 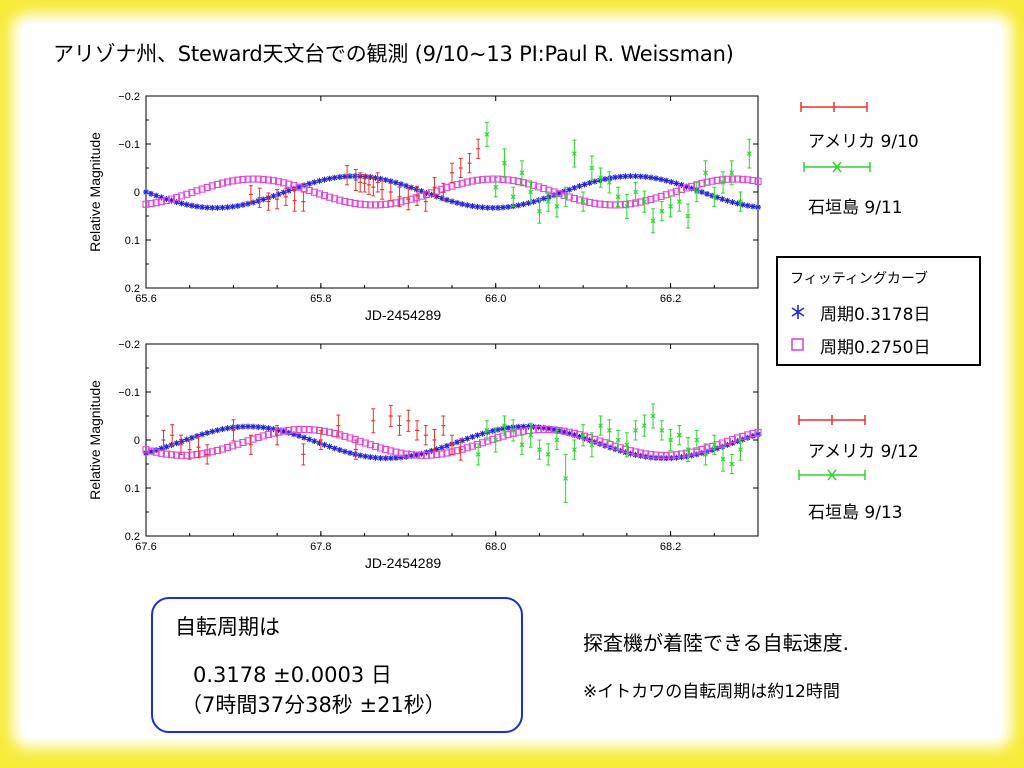 What do you see at coordinates (452, 442) in the screenshot?
I see `fit-curve-magenta` at bounding box center [452, 442].